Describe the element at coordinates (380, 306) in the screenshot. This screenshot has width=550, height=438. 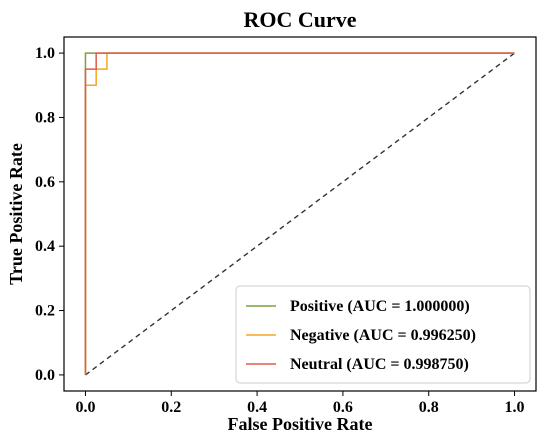
I see `legend-label-0: Positive (AUC = 1.000000)` at that location.